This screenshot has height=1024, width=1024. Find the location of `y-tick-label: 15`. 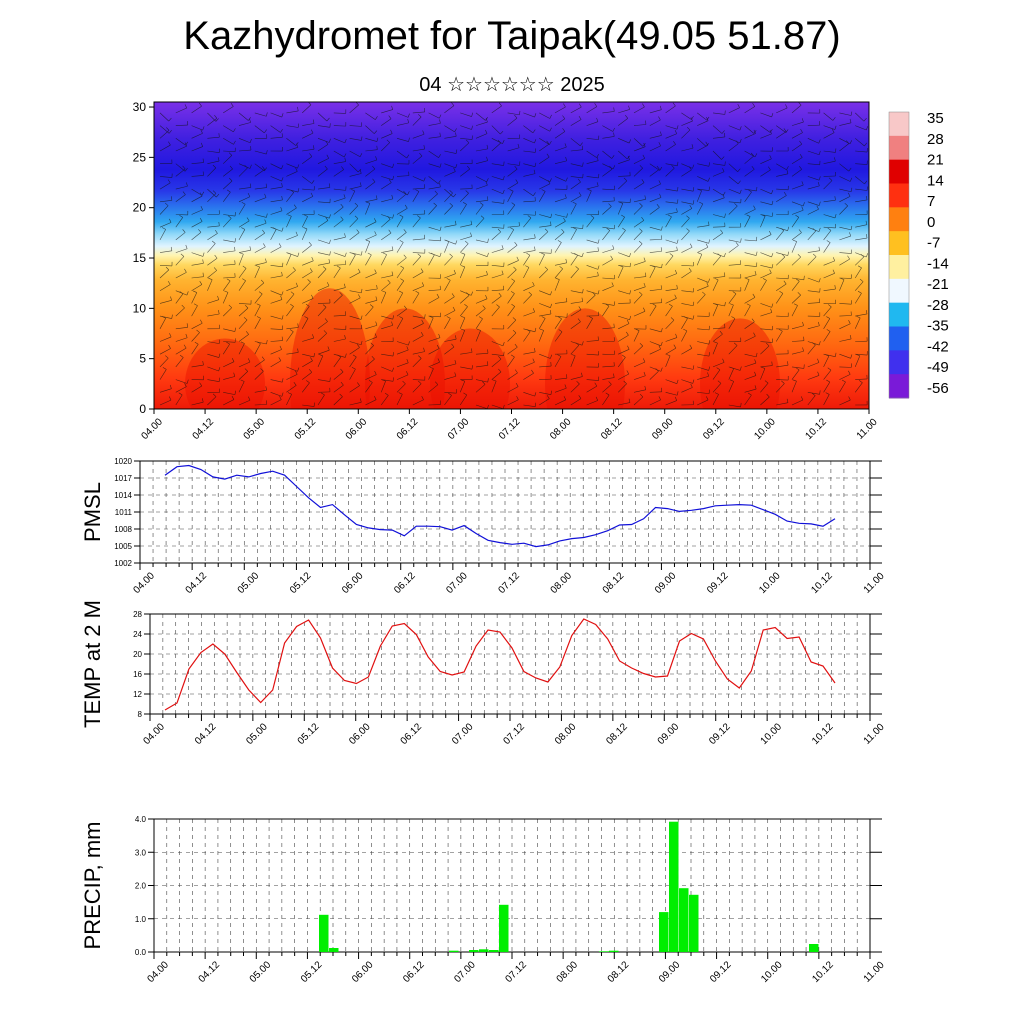

y-tick-label: 15 is located at coordinates (140, 258).